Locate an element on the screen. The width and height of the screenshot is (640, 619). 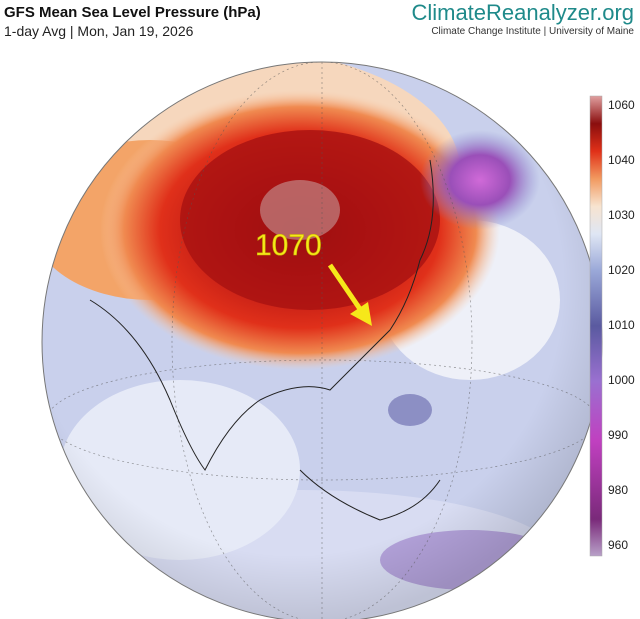
colorbar-label: 1040 is located at coordinates (621, 160).